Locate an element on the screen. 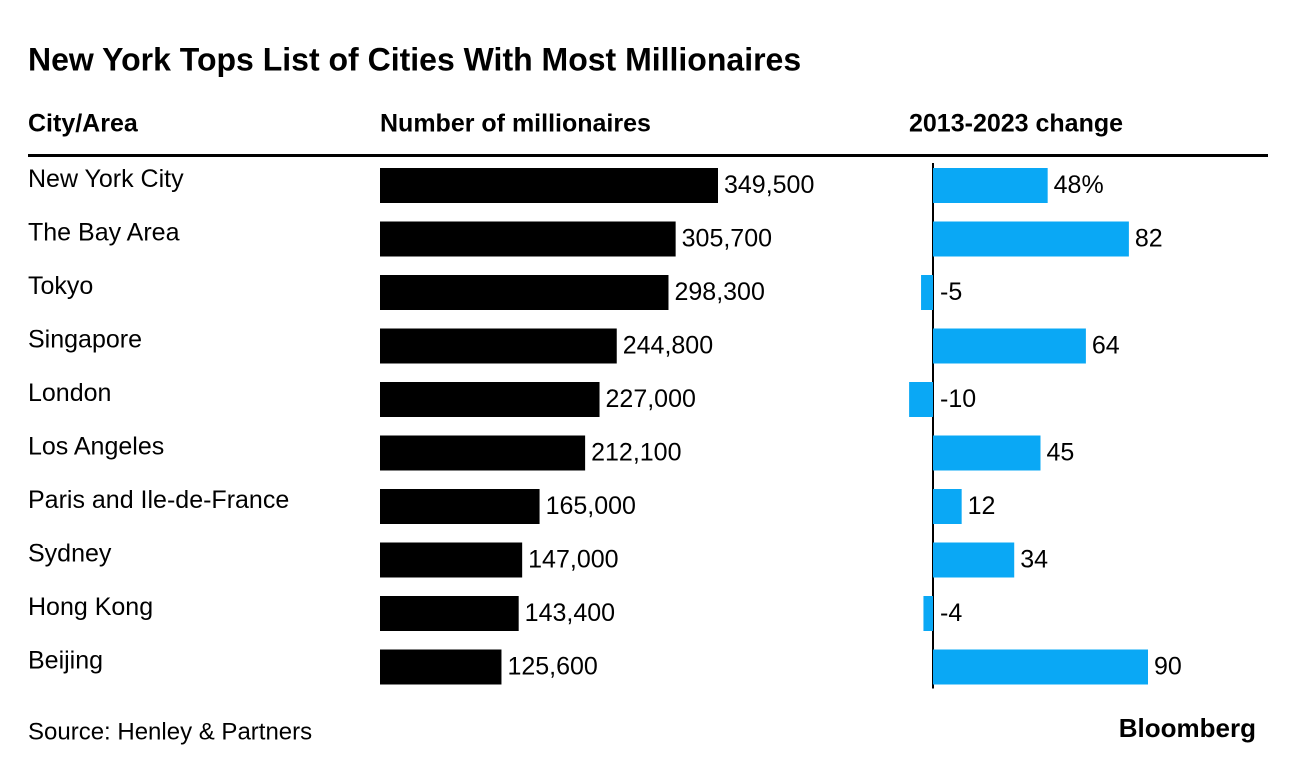 The image size is (1296, 774). value-label: 227,000 is located at coordinates (651, 399).